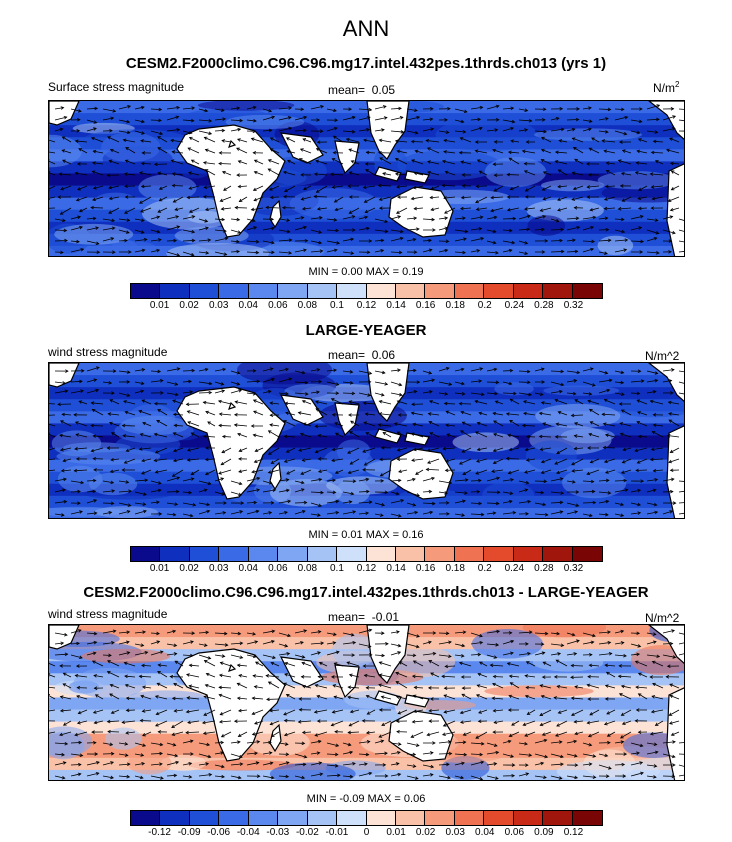 Image resolution: width=732 pixels, height=842 pixels. What do you see at coordinates (242, 765) in the screenshot?
I see `field-patch` at bounding box center [242, 765].